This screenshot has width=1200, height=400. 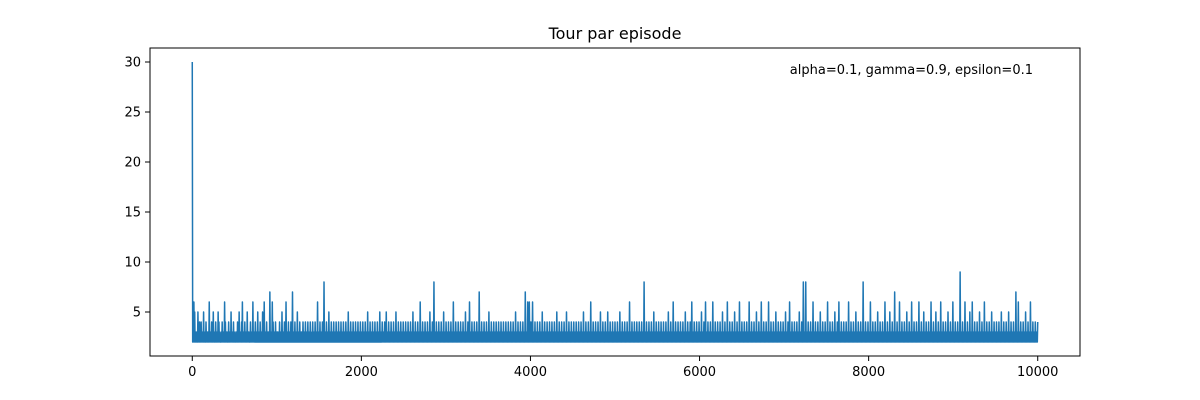 I want to click on y-tick-label: 15, so click(x=132, y=213).